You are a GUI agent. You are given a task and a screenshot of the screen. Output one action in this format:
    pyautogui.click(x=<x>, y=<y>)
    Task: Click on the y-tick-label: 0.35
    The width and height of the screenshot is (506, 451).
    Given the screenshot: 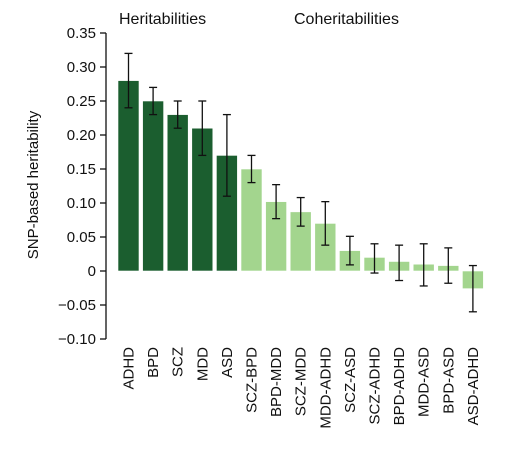 What is the action you would take?
    pyautogui.click(x=81, y=33)
    